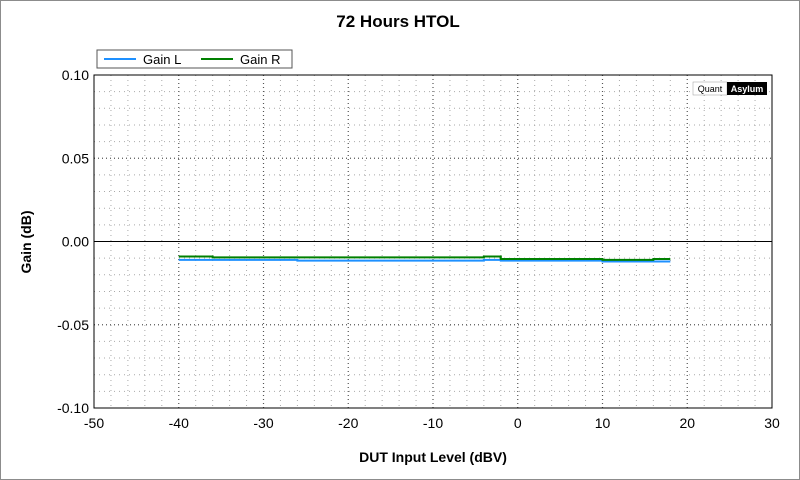 This screenshot has width=800, height=480. Describe the element at coordinates (73, 408) in the screenshot. I see `y-tick-label: -0.10` at that location.